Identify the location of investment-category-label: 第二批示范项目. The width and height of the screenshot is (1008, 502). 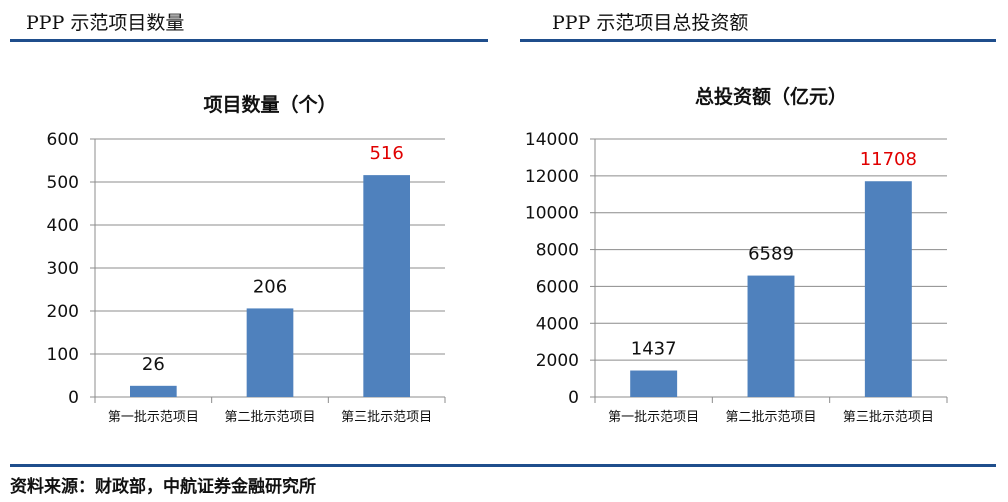
(770, 417).